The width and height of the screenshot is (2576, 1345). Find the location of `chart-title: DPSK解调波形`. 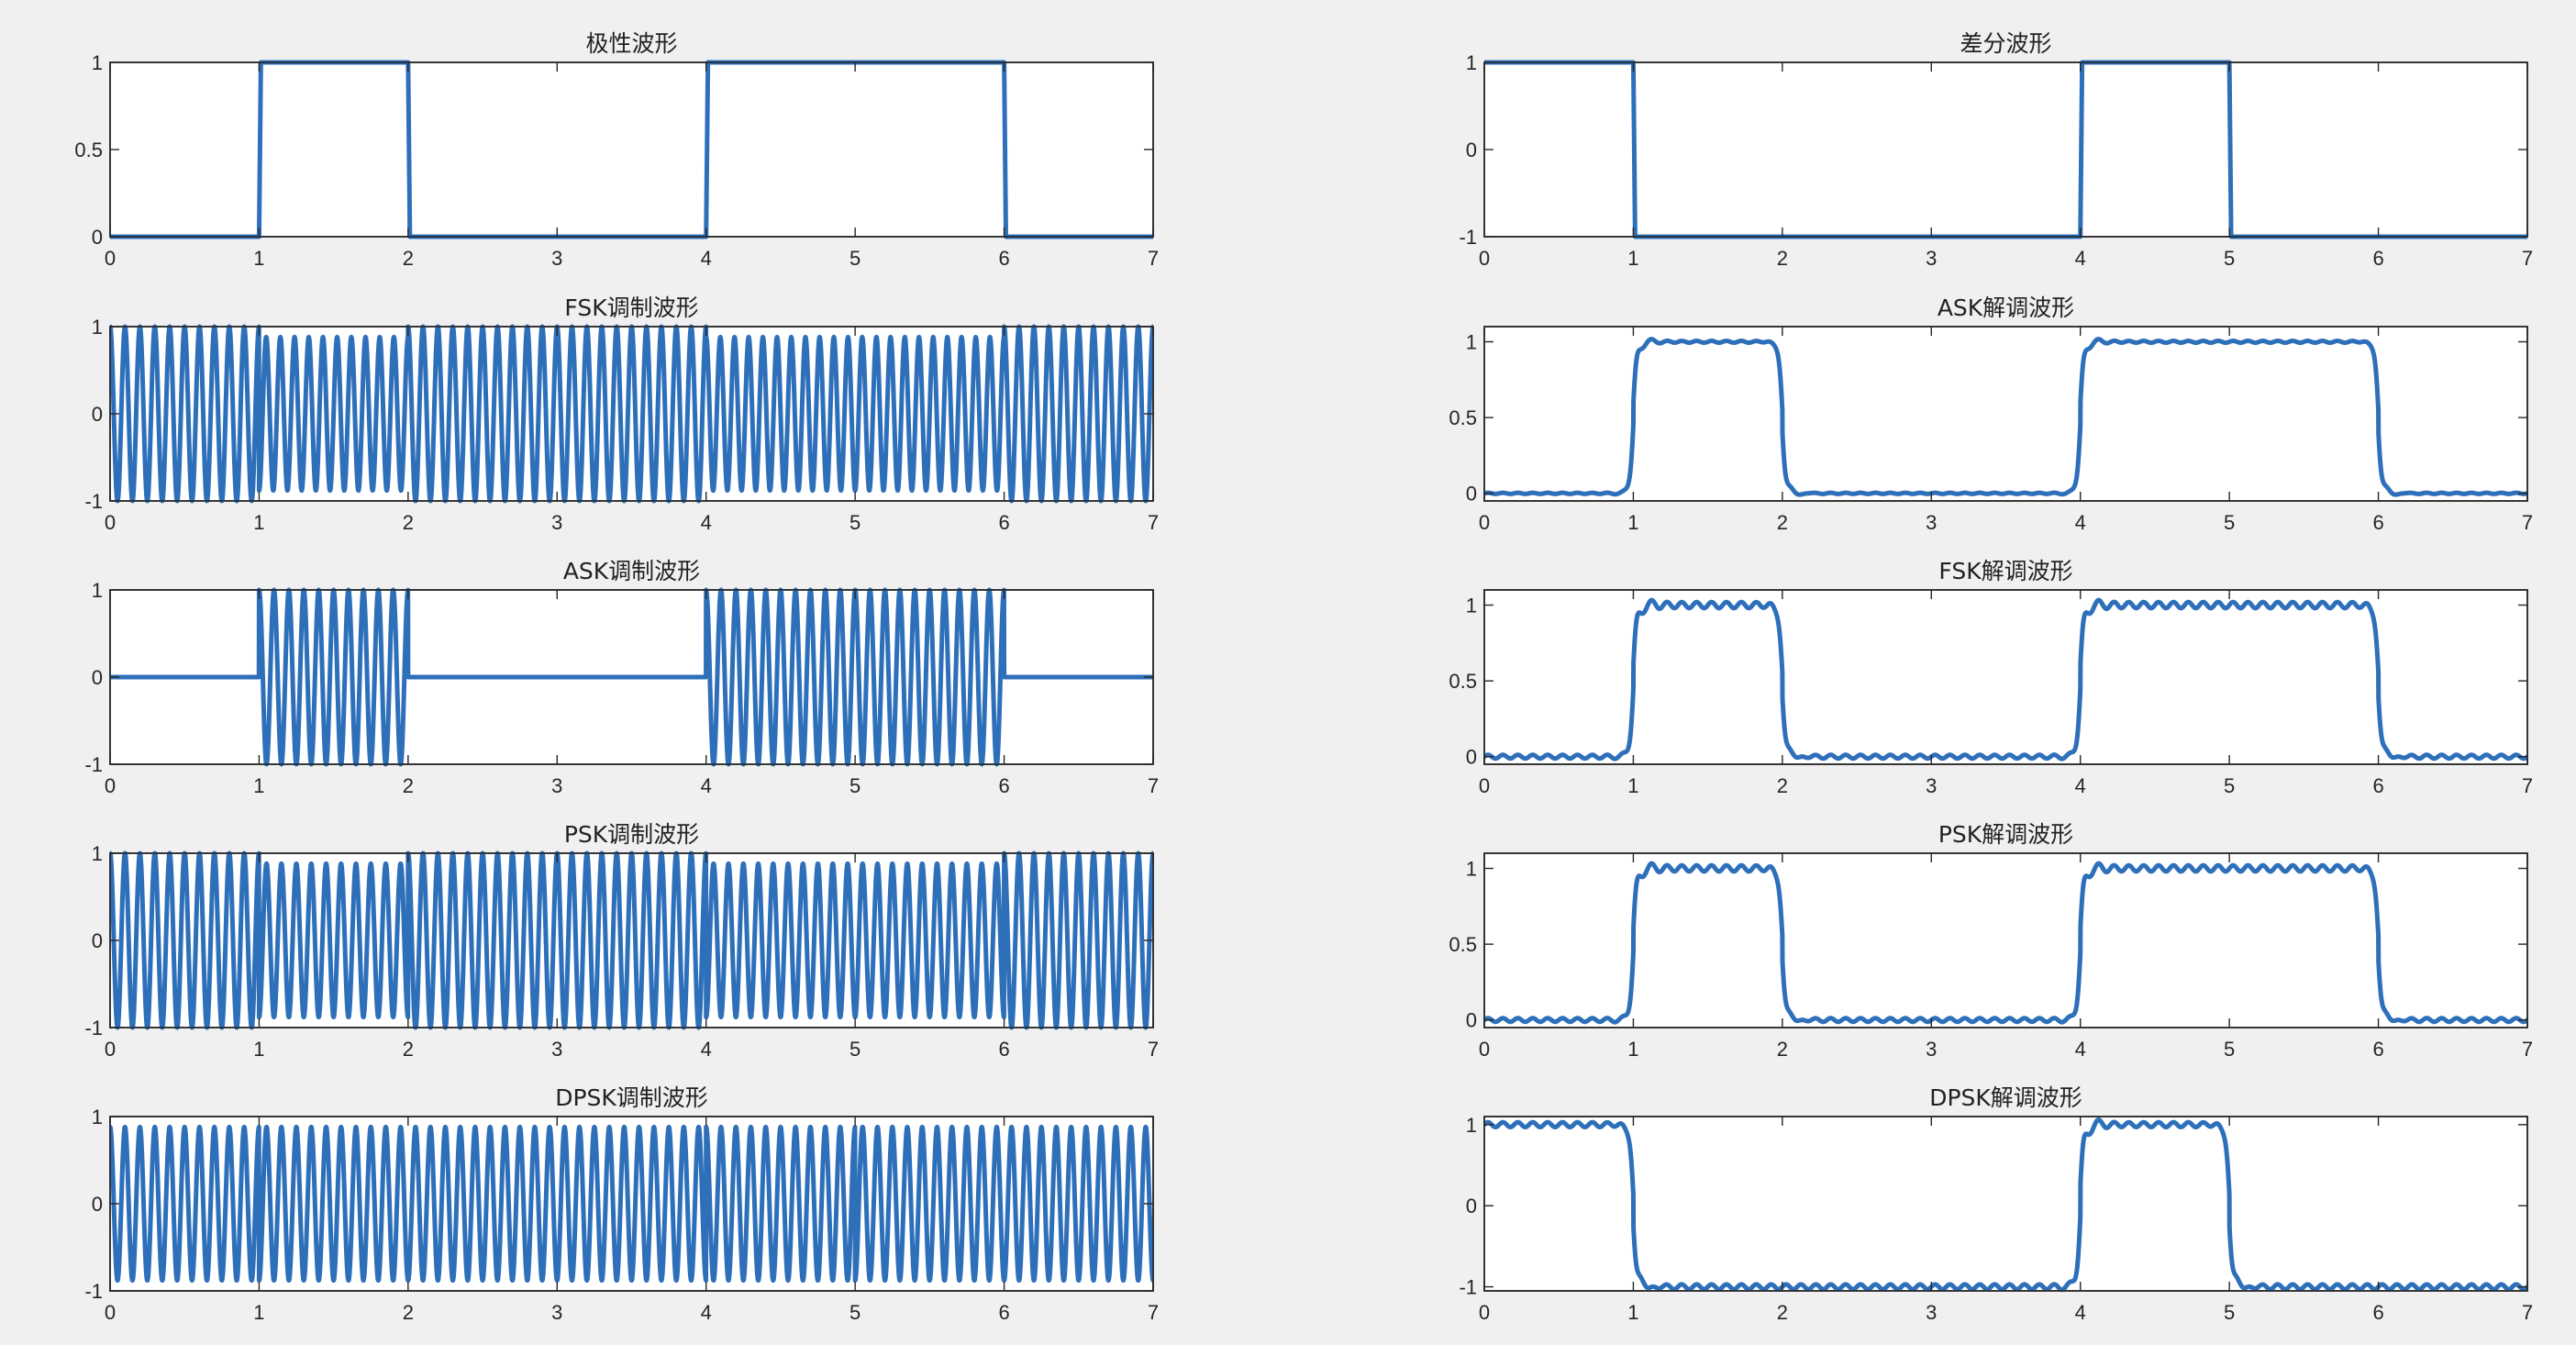

chart-title: DPSK解调波形 is located at coordinates (2005, 1097).